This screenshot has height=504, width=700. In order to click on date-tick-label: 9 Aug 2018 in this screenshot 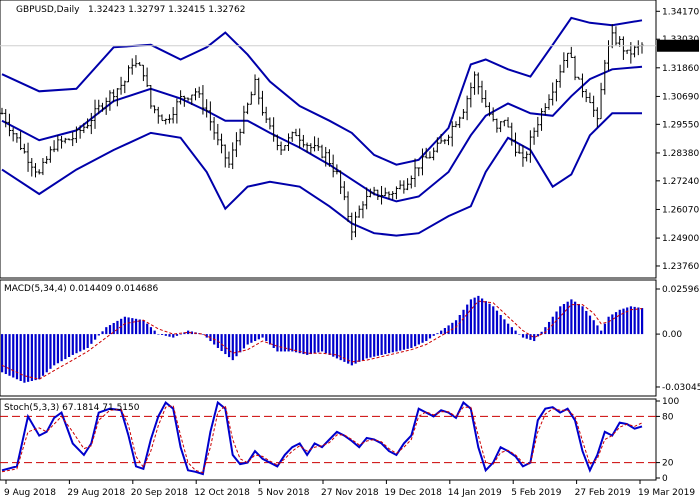, I will do `click(30, 493)`.